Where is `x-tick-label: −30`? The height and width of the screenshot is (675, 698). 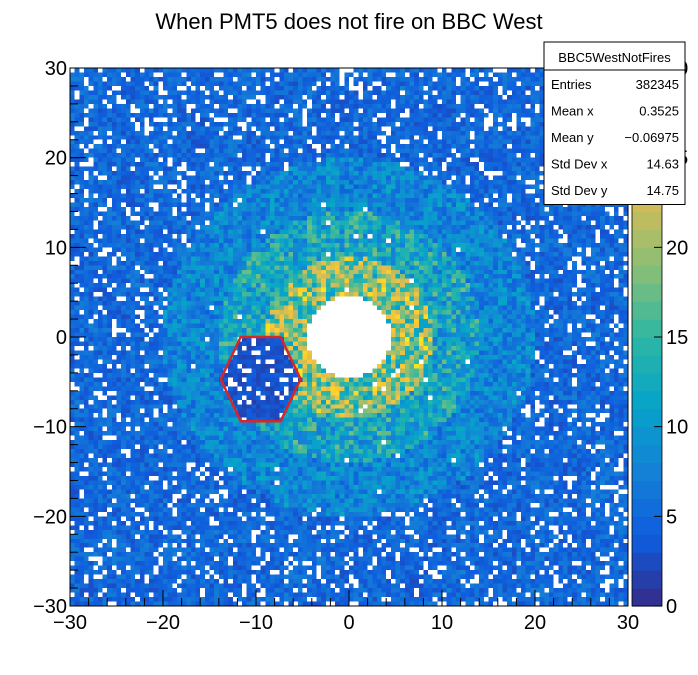
x-tick-label: −30 is located at coordinates (70, 623).